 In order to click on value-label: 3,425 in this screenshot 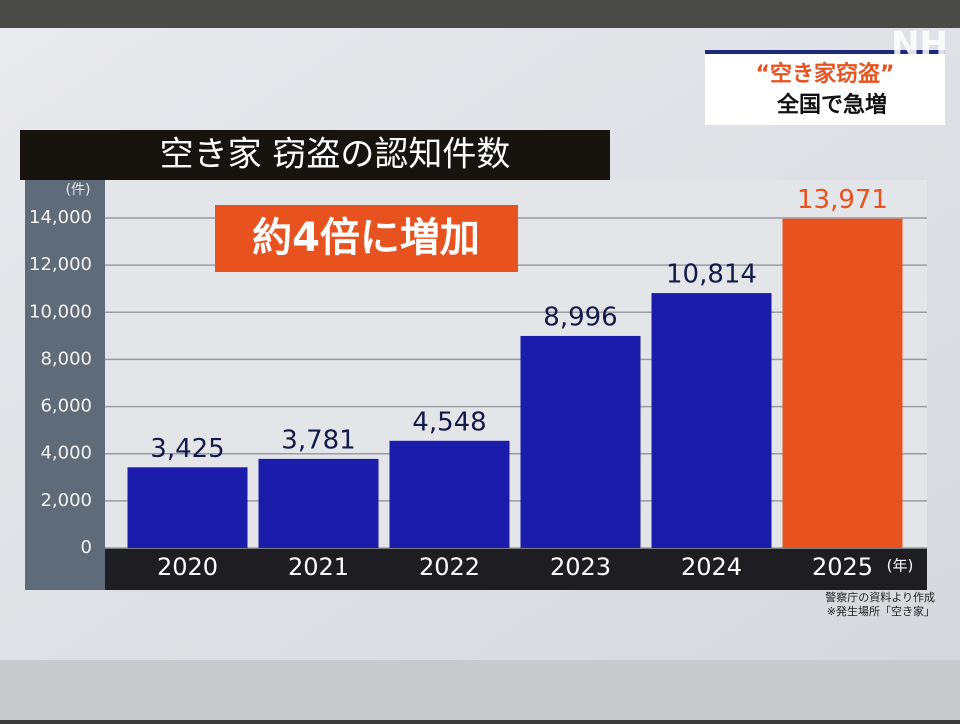, I will do `click(187, 449)`.